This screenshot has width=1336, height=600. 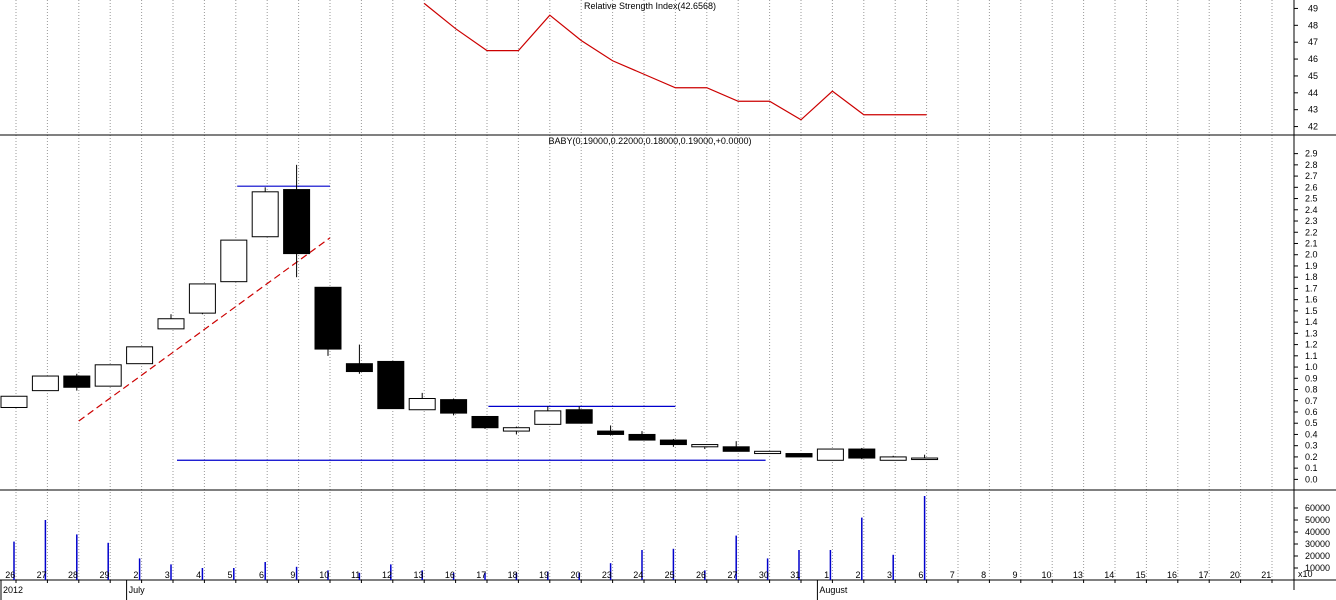 I want to click on x-tick-label: 29, so click(x=104, y=575).